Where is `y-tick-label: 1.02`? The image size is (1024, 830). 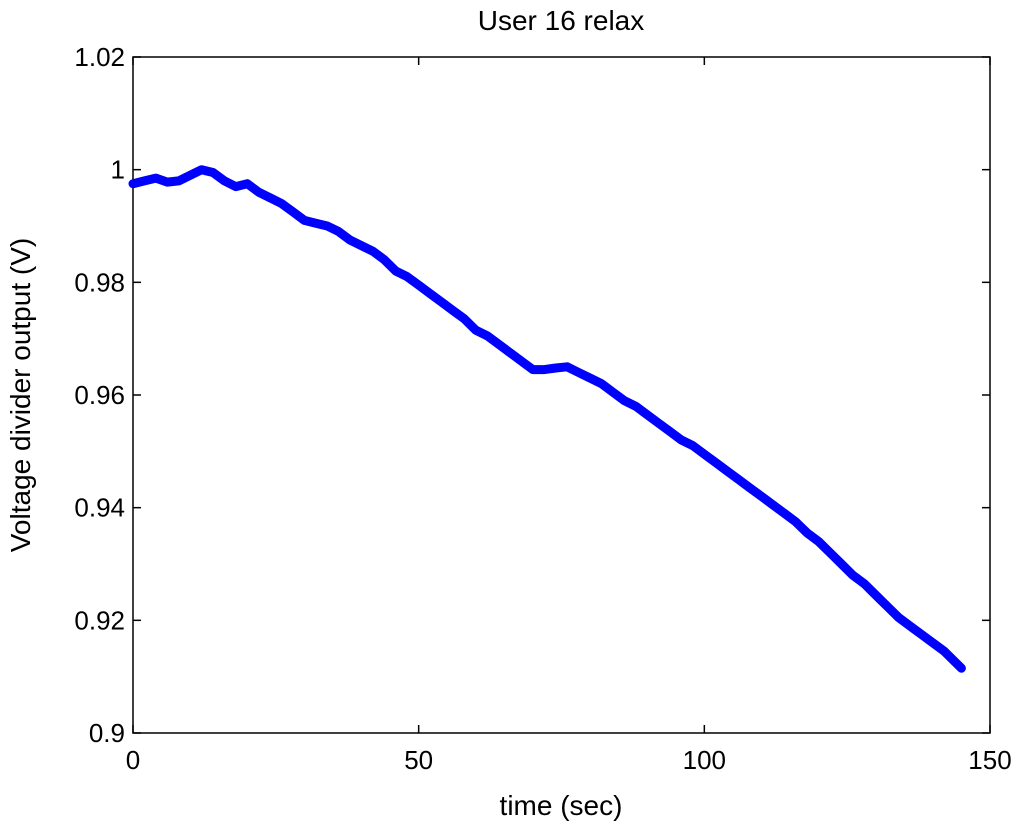 y-tick-label: 1.02 is located at coordinates (99, 57).